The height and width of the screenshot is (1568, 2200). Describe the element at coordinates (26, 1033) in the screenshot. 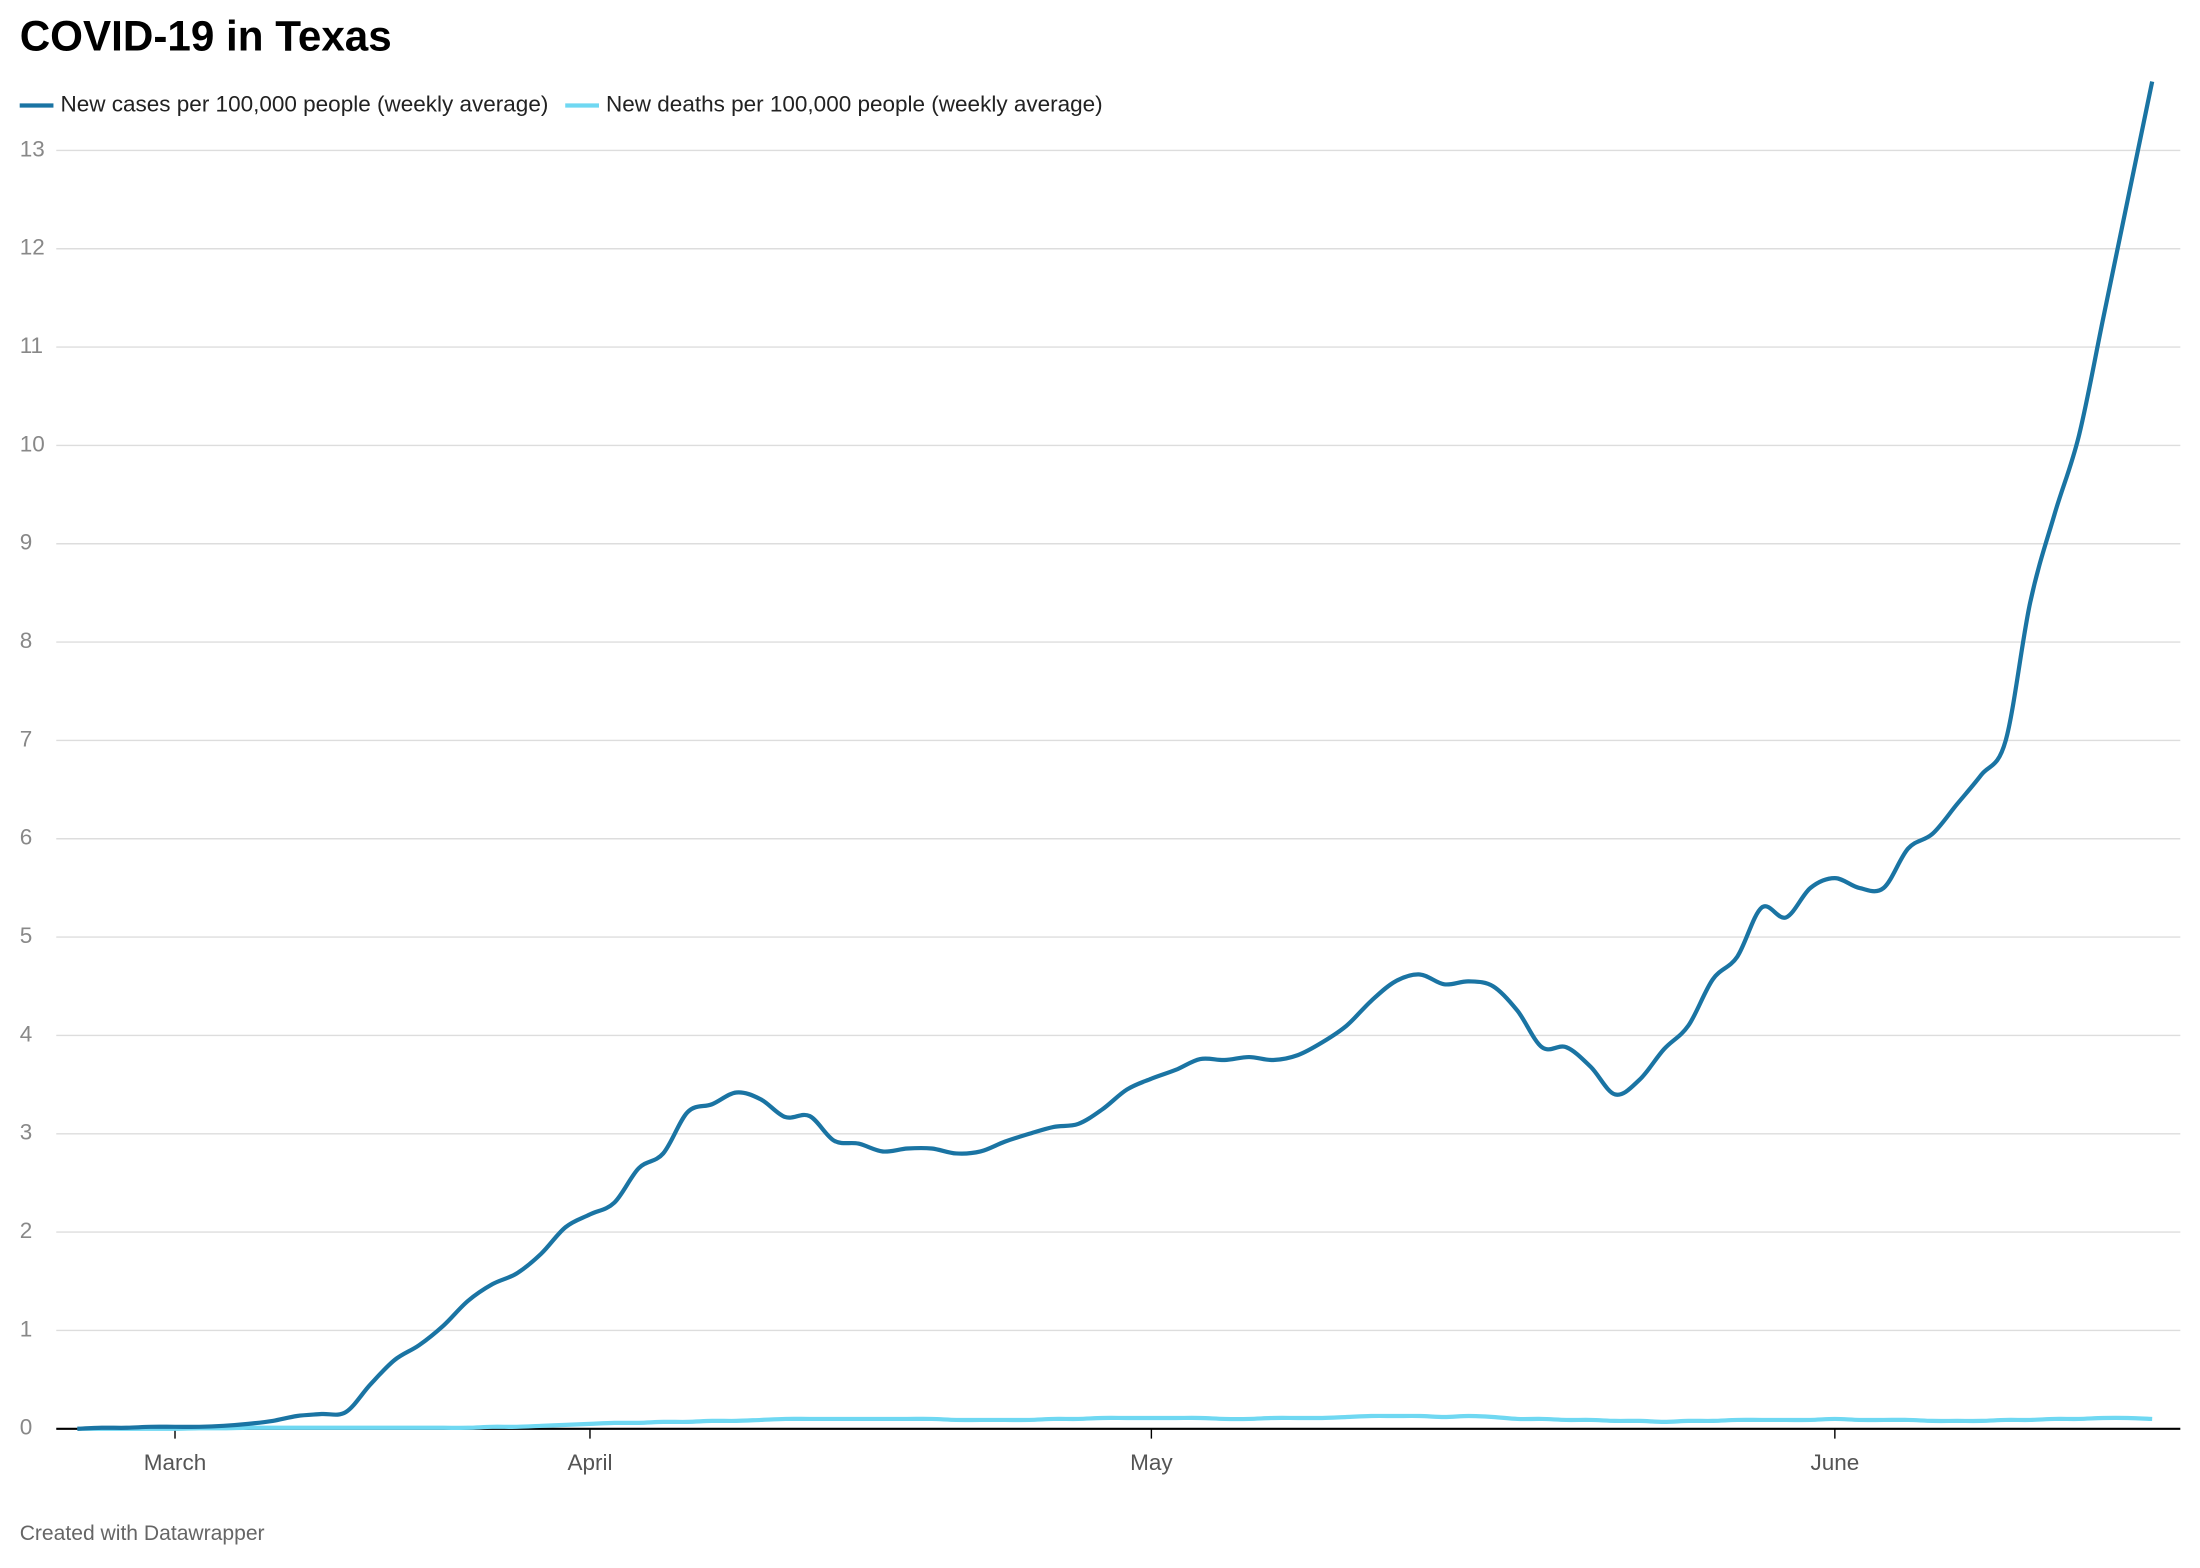

I see `y-tick-label: 4` at that location.